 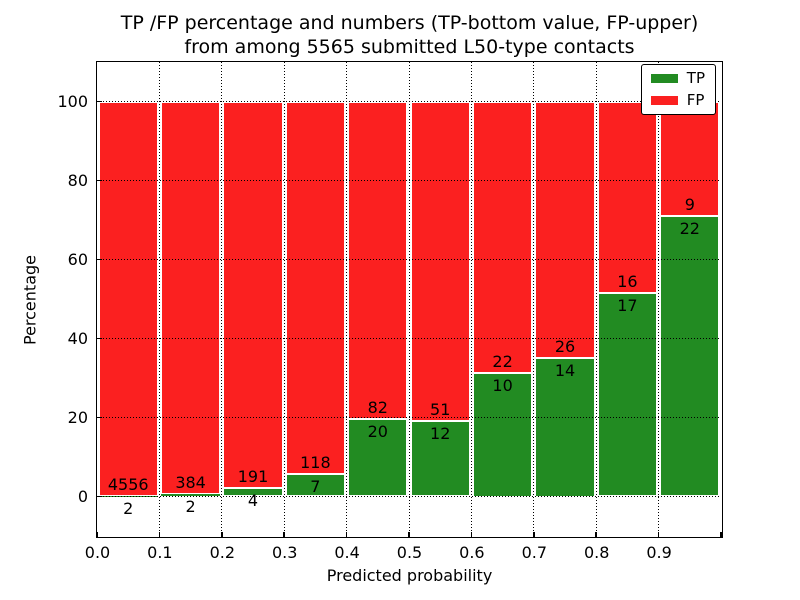 What do you see at coordinates (377, 432) in the screenshot?
I see `tp-count-annotation: 20` at bounding box center [377, 432].